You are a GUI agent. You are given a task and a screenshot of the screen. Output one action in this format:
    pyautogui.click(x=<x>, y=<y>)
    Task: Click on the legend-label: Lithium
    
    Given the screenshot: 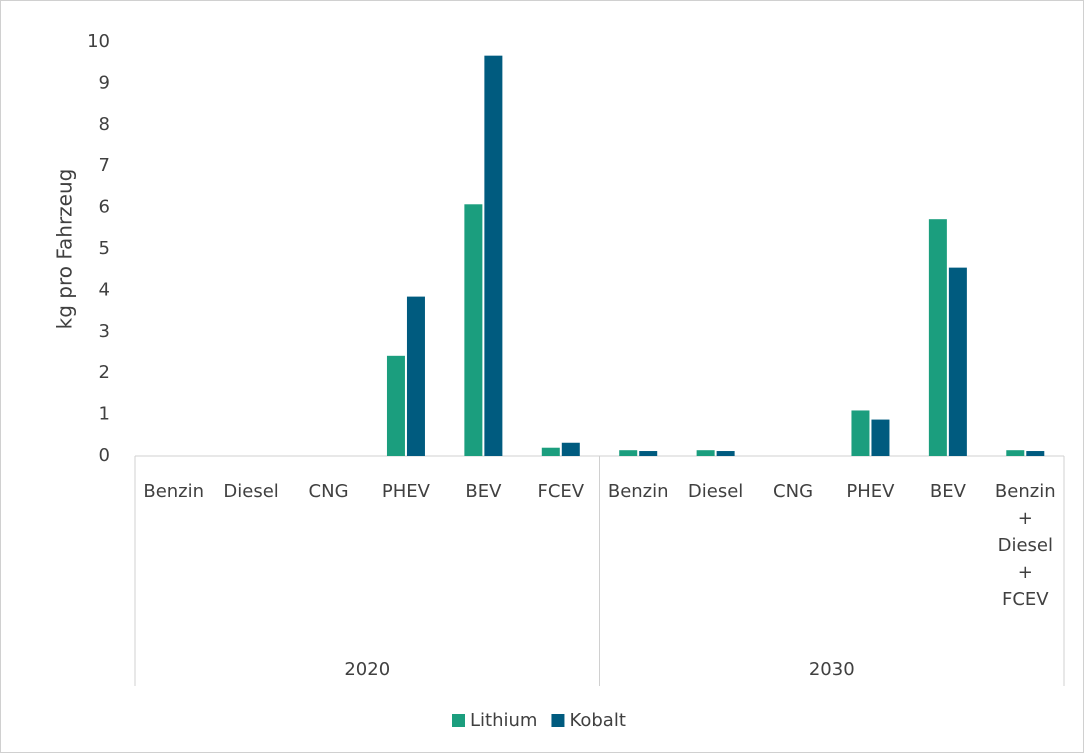 What is the action you would take?
    pyautogui.click(x=503, y=720)
    